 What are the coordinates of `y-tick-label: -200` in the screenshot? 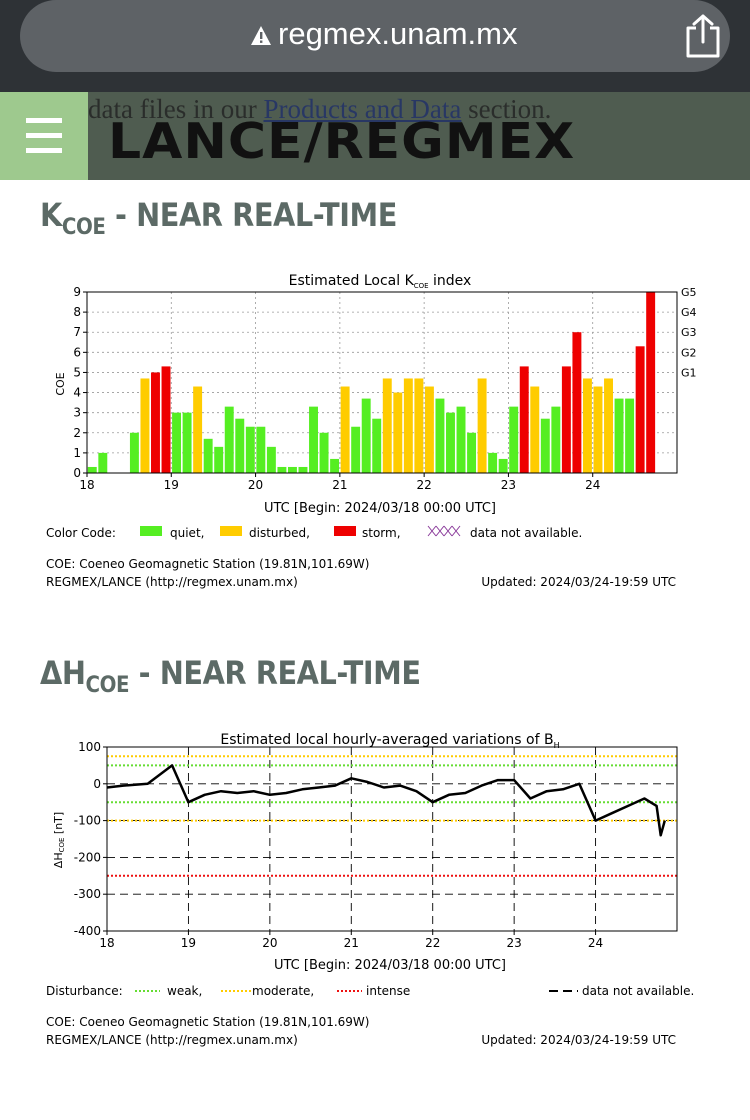 It's located at (87, 857).